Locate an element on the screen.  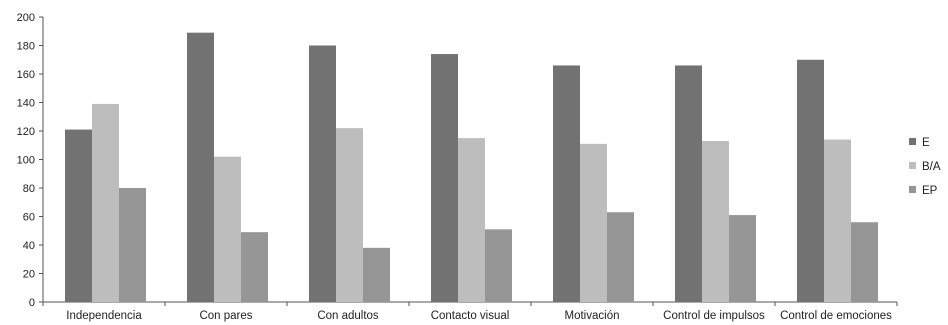
y-tick-label: 160 is located at coordinates (26, 75).